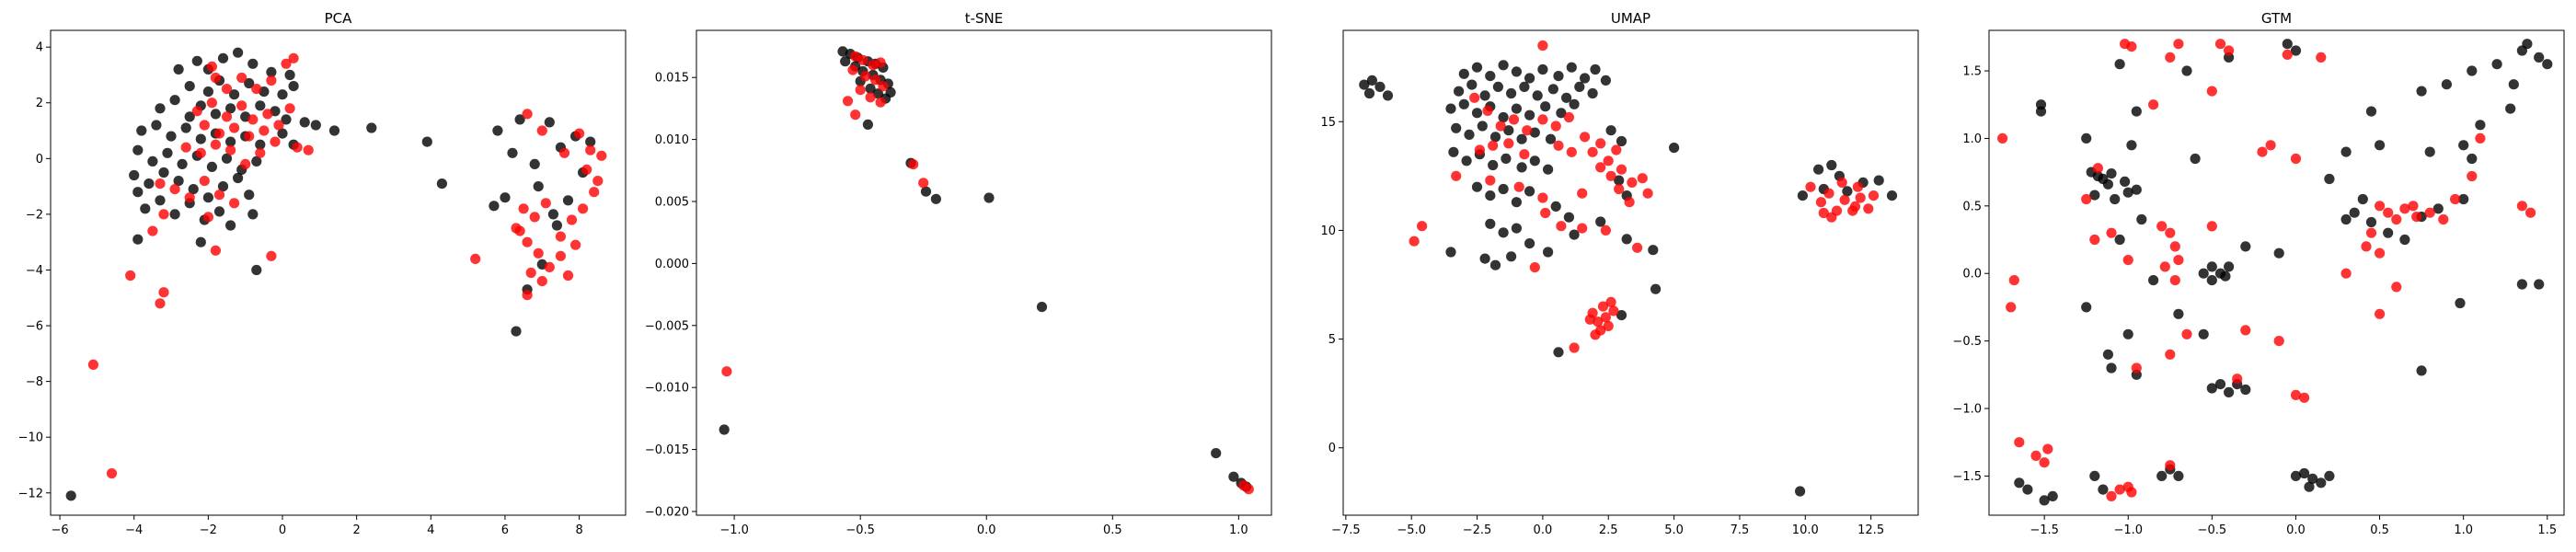 The height and width of the screenshot is (552, 2576). I want to click on x-tick-label: 10.0, so click(1805, 530).